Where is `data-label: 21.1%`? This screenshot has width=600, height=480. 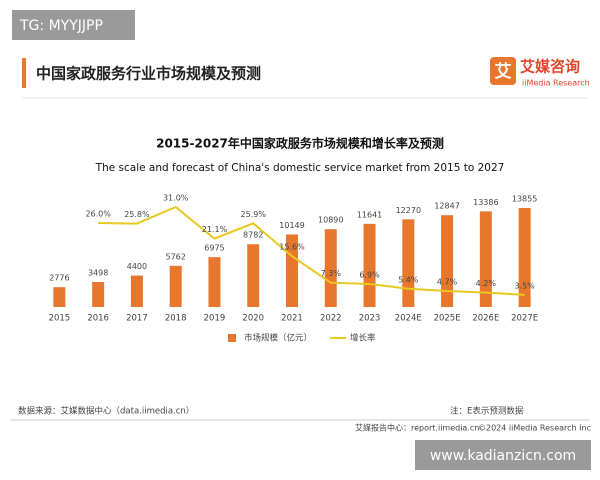 data-label: 21.1% is located at coordinates (215, 229).